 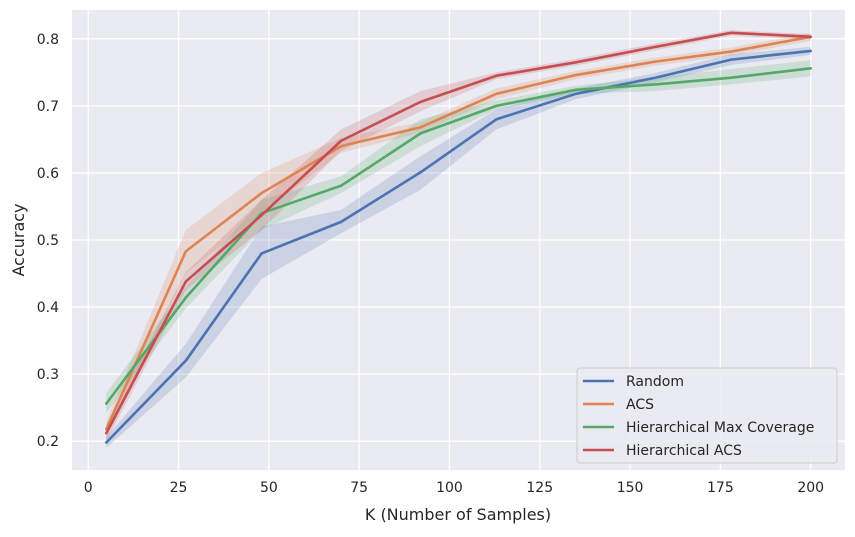 What do you see at coordinates (48, 442) in the screenshot?
I see `y-tick-label: 0.2` at bounding box center [48, 442].